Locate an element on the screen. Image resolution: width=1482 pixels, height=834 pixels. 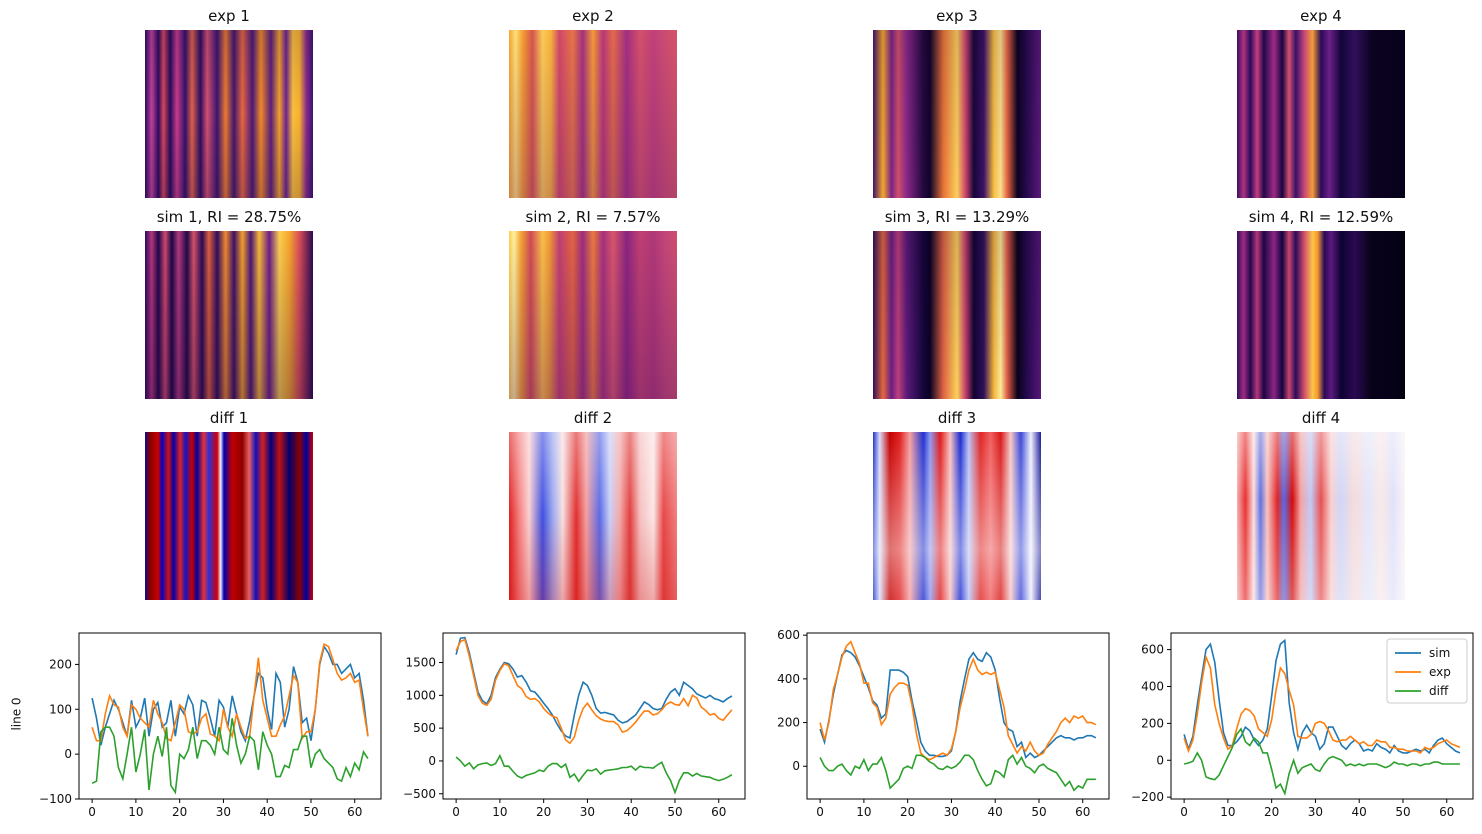
sim-title-1: sim 1, RI = 28.75% is located at coordinates (229, 217).